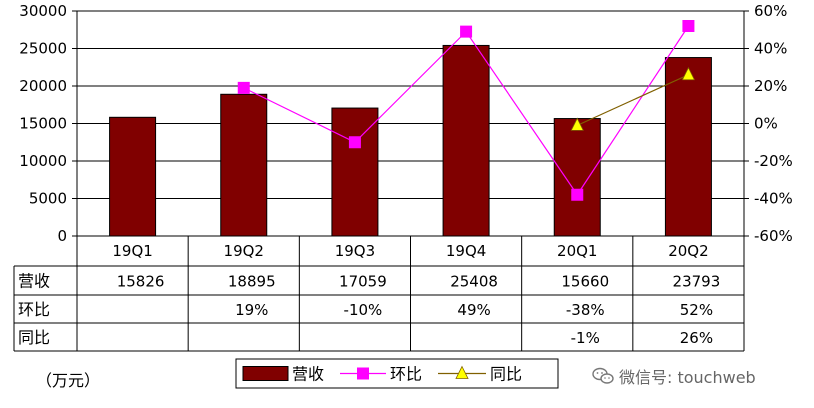 Image resolution: width=814 pixels, height=408 pixels. Describe the element at coordinates (687, 377) in the screenshot. I see `watermark-text: 微信号: touchweb` at that location.